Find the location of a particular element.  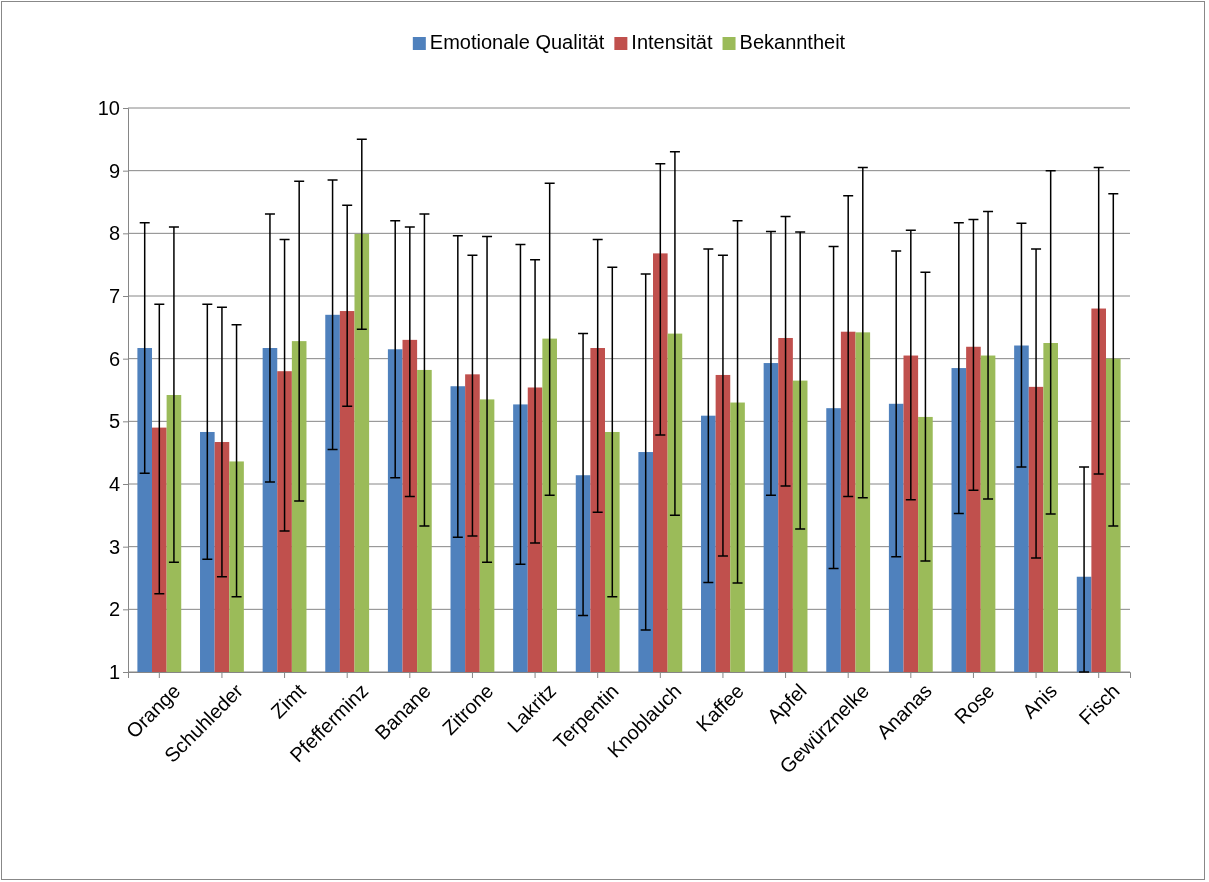

y-tick-label: 9 is located at coordinates (114, 170).